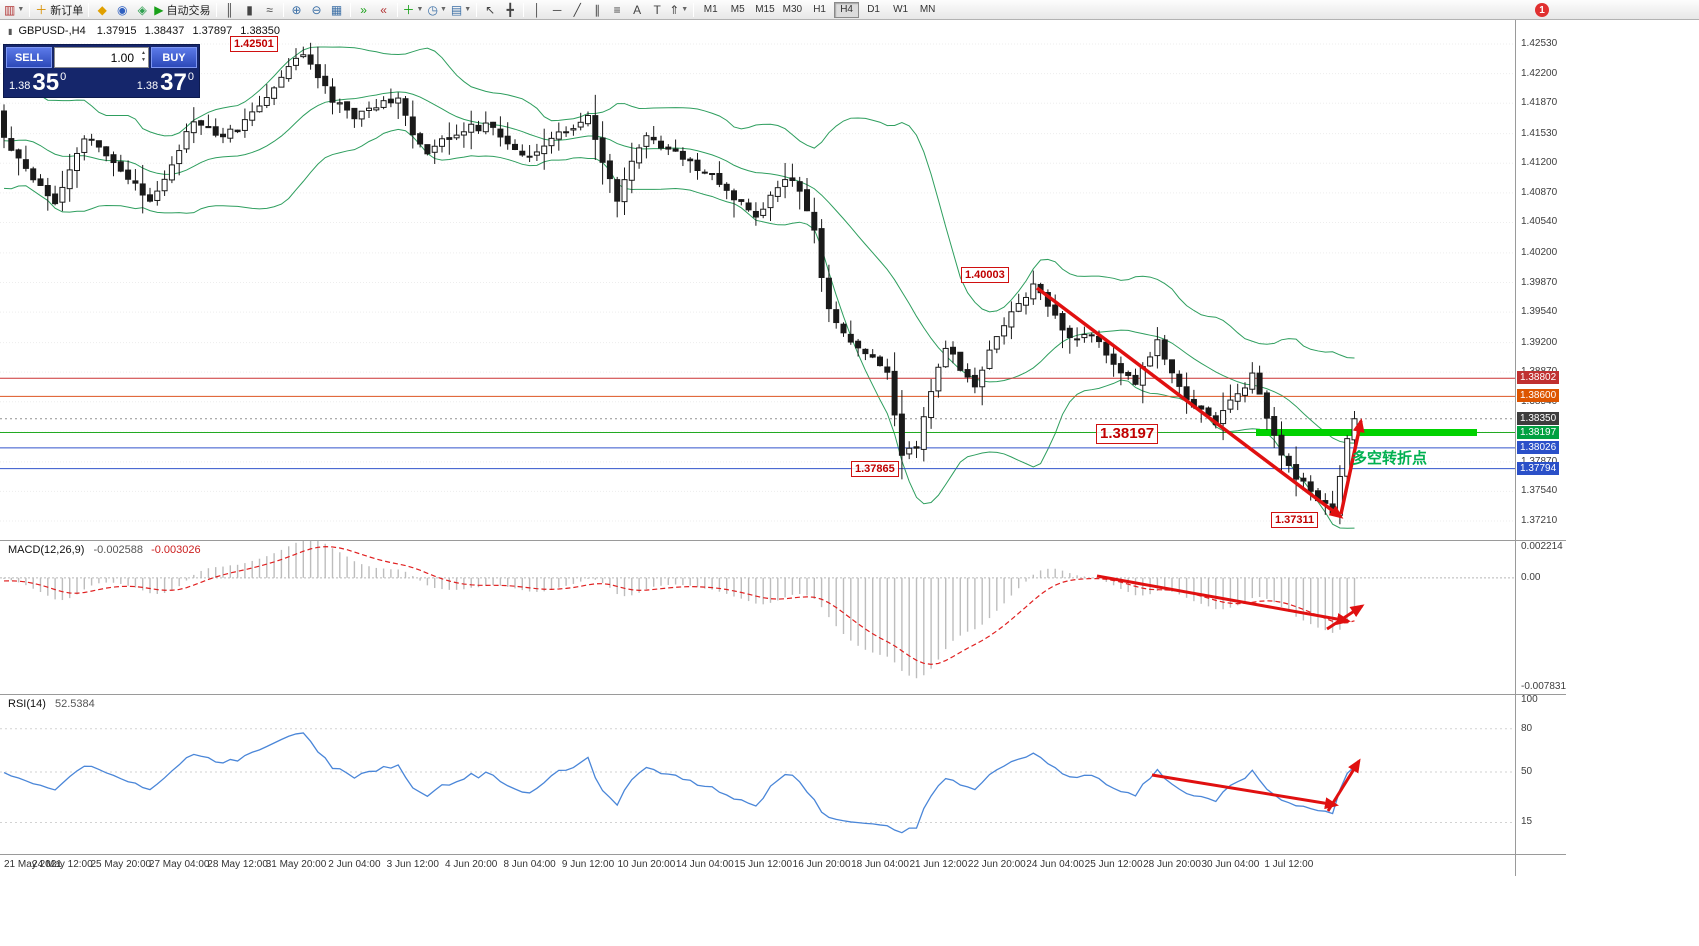  What do you see at coordinates (710, 9) in the screenshot?
I see `timeframe-m1-button: M1` at bounding box center [710, 9].